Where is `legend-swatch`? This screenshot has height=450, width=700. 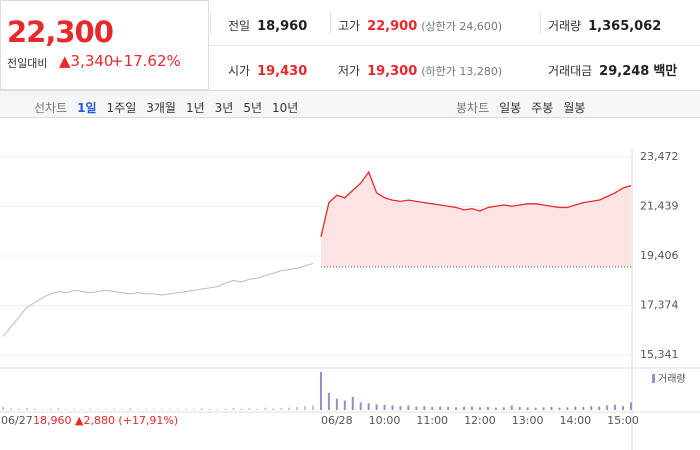 legend-swatch is located at coordinates (653, 378).